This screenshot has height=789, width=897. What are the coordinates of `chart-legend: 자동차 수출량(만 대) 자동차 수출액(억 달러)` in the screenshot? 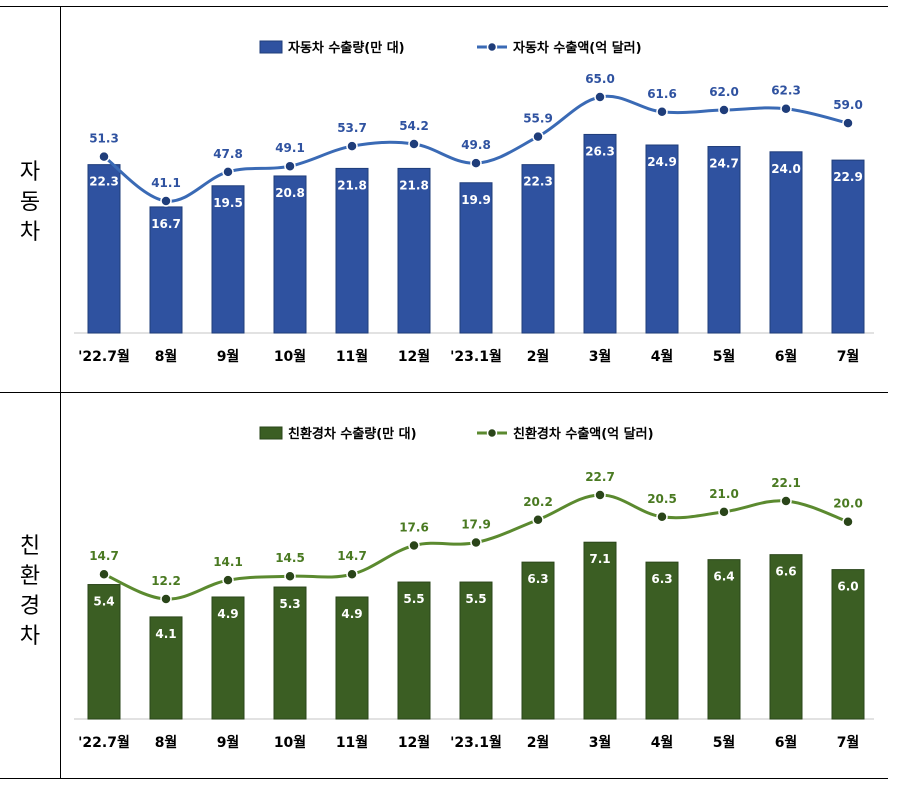 It's located at (450, 48).